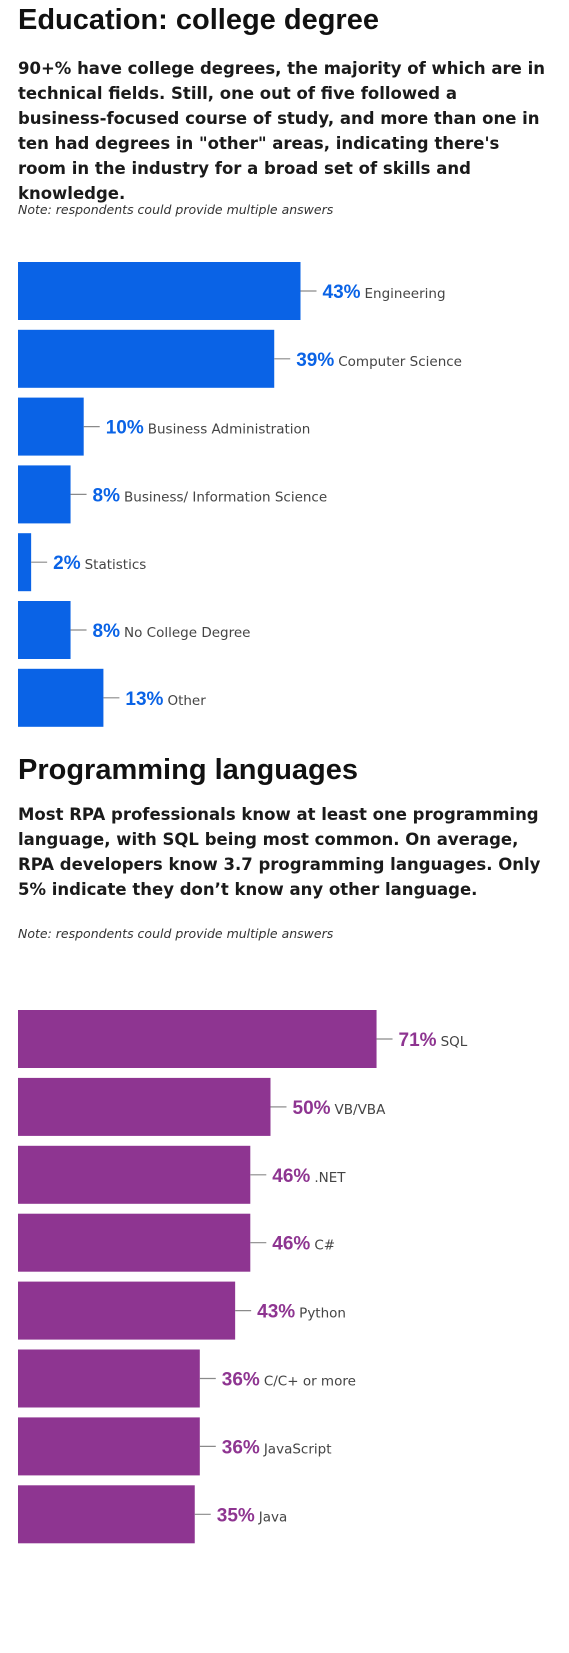 The width and height of the screenshot is (569, 1653). What do you see at coordinates (400, 362) in the screenshot?
I see `category-label: Computer Science` at bounding box center [400, 362].